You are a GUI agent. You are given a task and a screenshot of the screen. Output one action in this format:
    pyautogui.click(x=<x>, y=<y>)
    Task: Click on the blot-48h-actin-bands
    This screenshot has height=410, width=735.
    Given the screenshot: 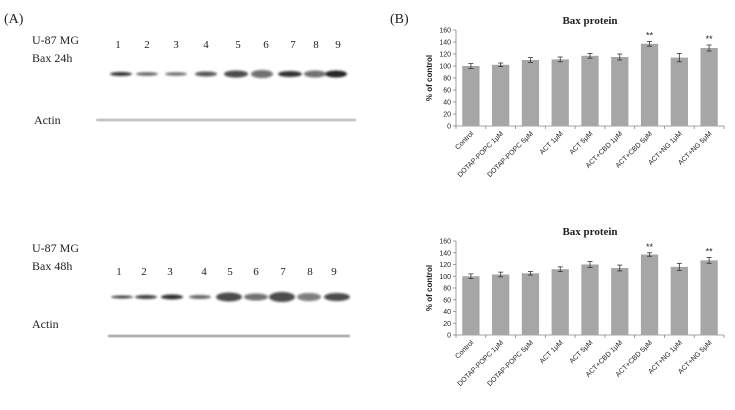 What is the action you would take?
    pyautogui.click(x=229, y=336)
    